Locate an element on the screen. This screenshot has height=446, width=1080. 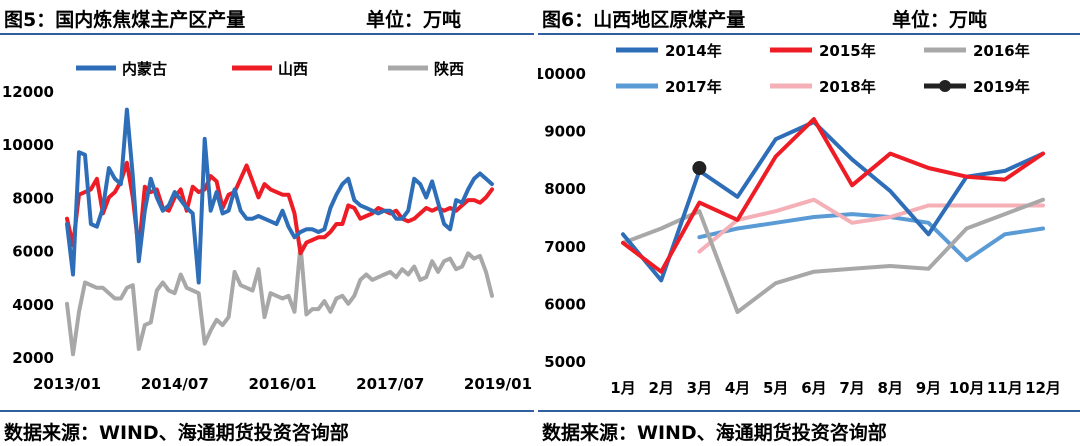
right-footer-rule is located at coordinates (809, 411).